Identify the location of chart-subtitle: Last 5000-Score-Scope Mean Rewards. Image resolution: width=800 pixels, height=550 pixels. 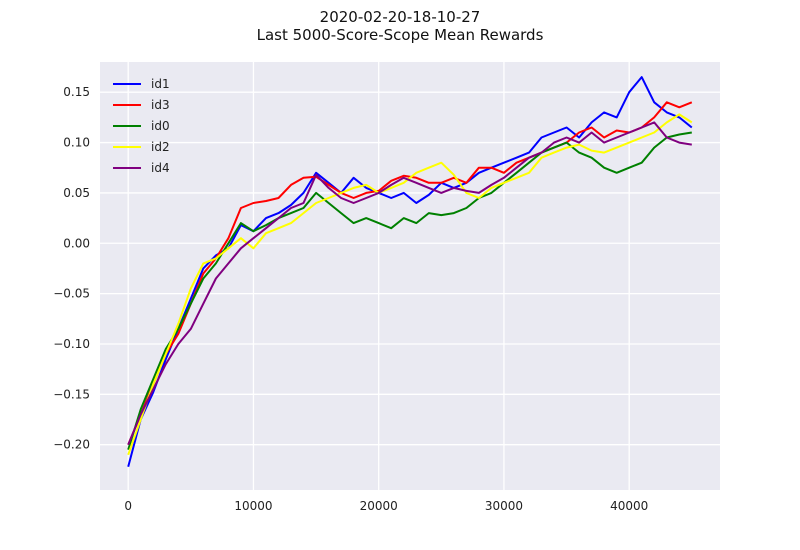
(400, 35).